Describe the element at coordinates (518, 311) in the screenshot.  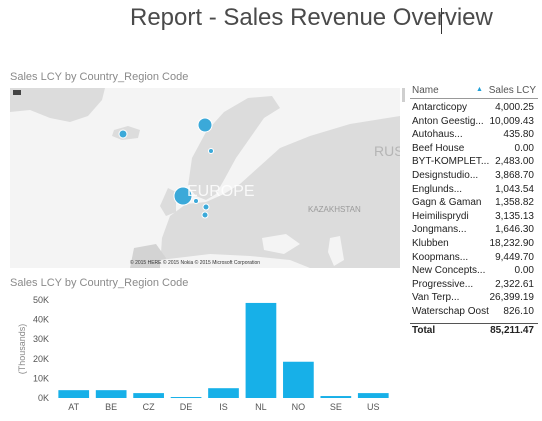
I see `row-sales-value: 826.10` at that location.